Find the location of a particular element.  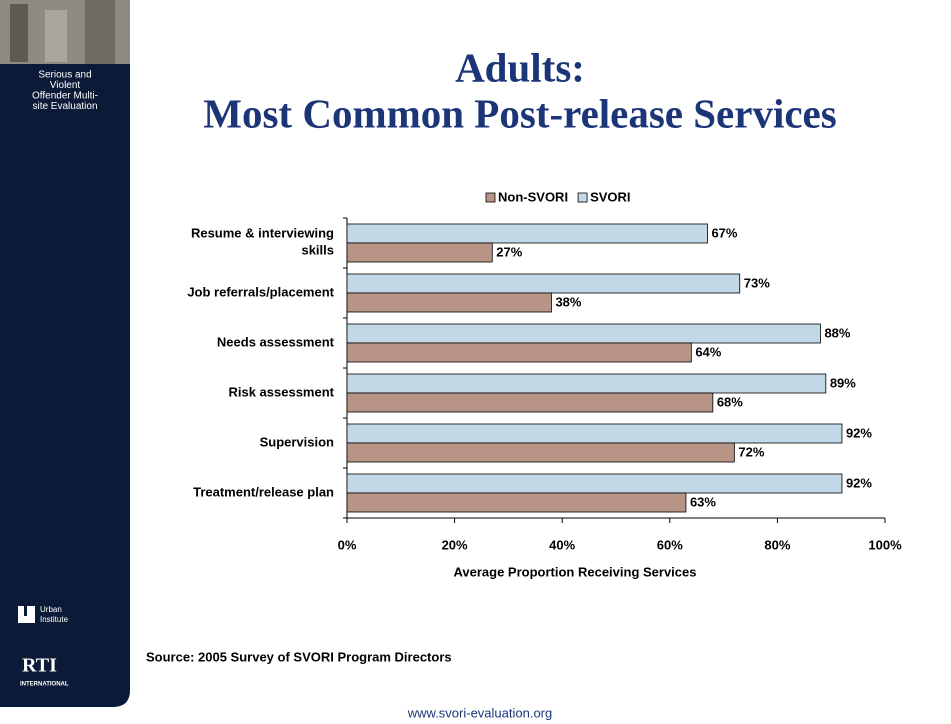

value-label: 27% is located at coordinates (509, 251).